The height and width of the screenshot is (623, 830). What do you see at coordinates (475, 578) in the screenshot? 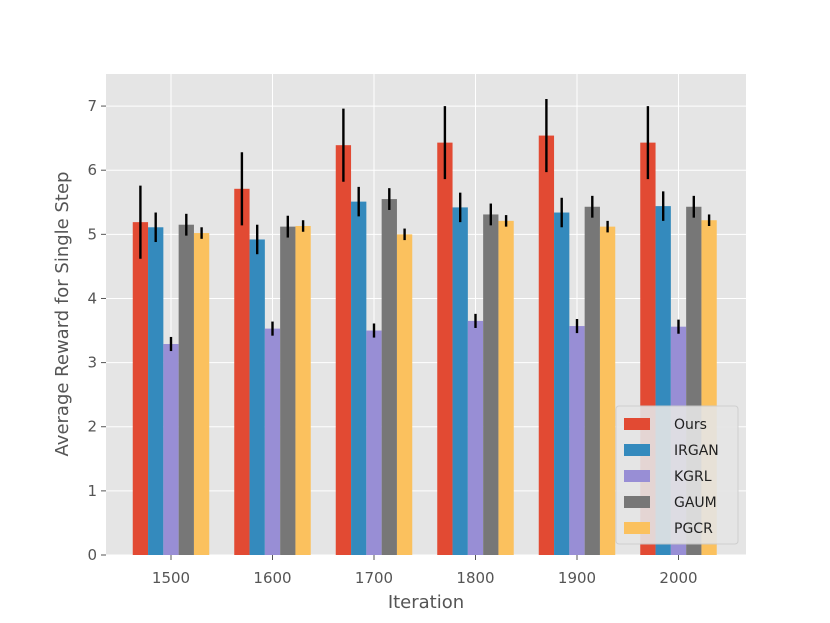
I see `x-tick-label: 1800` at bounding box center [475, 578].